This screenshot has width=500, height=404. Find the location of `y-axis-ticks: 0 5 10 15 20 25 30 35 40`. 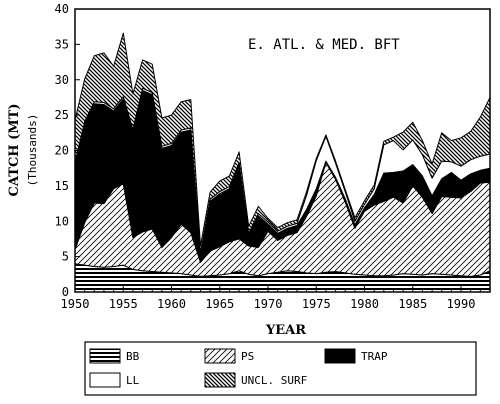

y-axis-ticks: 0 5 10 15 20 25 30 35 40 is located at coordinates (67, 150).